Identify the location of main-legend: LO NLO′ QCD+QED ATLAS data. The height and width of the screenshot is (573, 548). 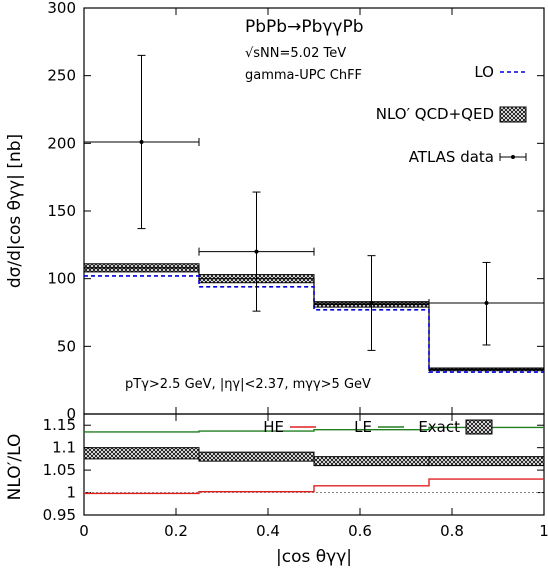
(451, 114).